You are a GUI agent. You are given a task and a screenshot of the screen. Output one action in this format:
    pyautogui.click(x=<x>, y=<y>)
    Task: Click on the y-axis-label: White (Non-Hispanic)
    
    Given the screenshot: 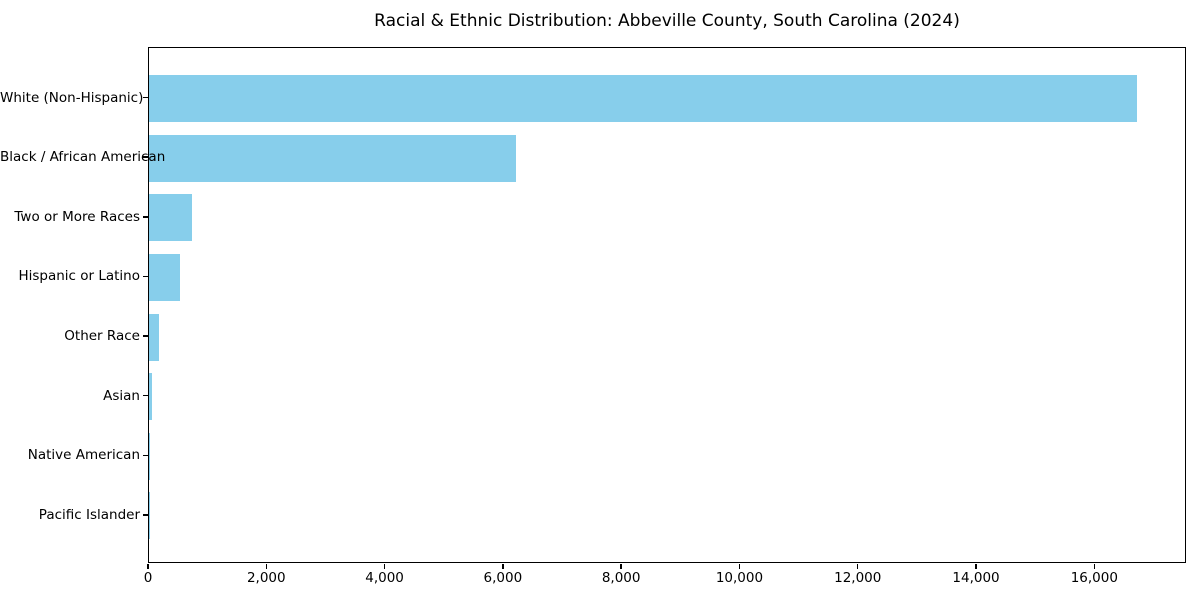 What is the action you would take?
    pyautogui.click(x=72, y=97)
    